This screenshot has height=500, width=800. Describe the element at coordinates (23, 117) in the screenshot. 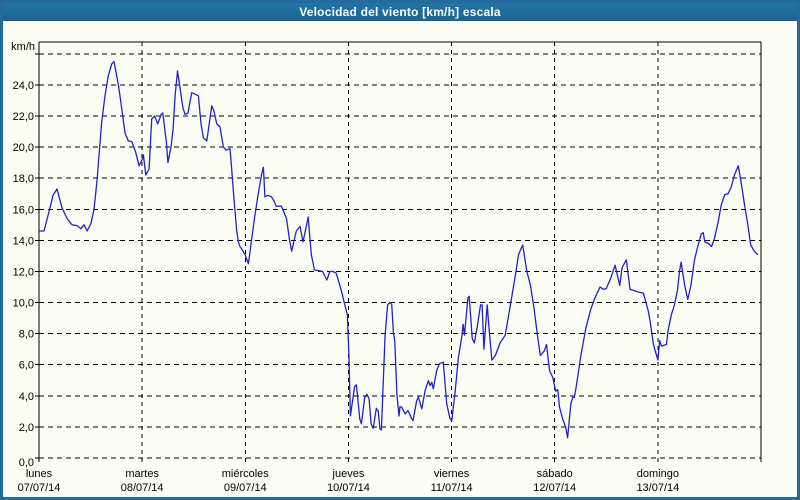

I see `y-tick-label: 22,0` at that location.